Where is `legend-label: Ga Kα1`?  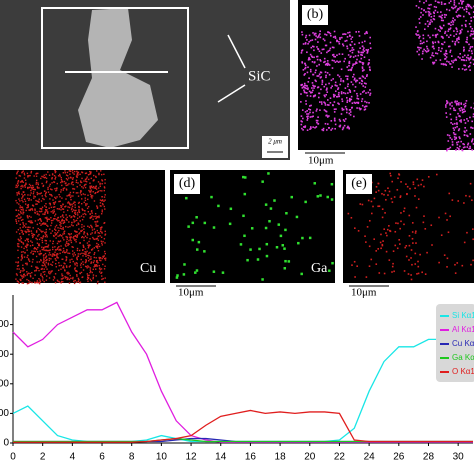 legend-label: Ga Kα1 is located at coordinates (463, 357).